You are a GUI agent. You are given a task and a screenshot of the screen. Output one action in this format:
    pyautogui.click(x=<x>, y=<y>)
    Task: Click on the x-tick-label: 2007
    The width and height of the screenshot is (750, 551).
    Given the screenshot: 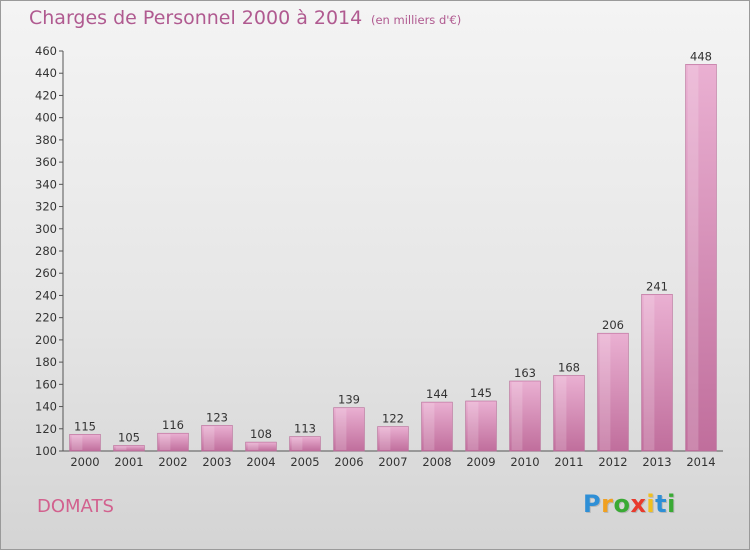 What is the action you would take?
    pyautogui.click(x=392, y=462)
    